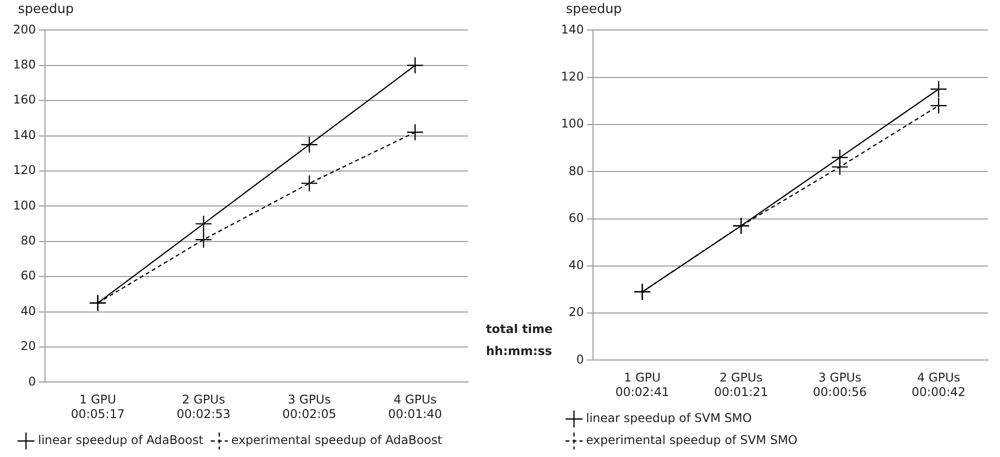  I want to click on x-tick-label: 1 GPU 00:05:17, so click(97, 406).